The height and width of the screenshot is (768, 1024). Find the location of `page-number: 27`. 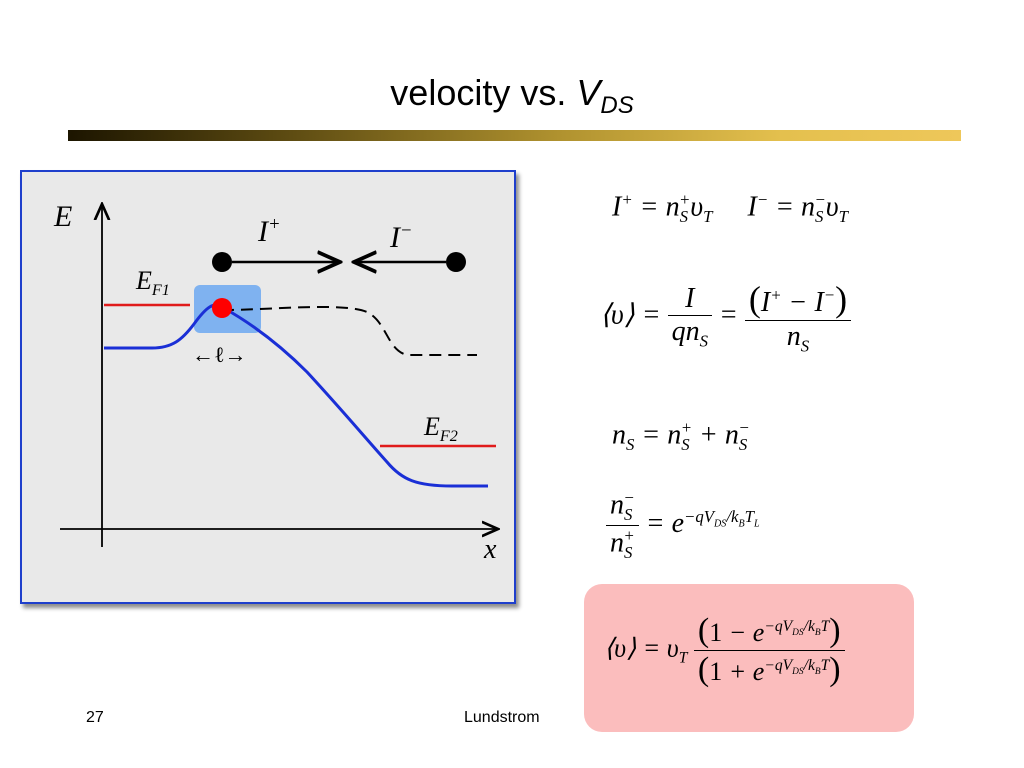

page-number: 27 is located at coordinates (95, 717).